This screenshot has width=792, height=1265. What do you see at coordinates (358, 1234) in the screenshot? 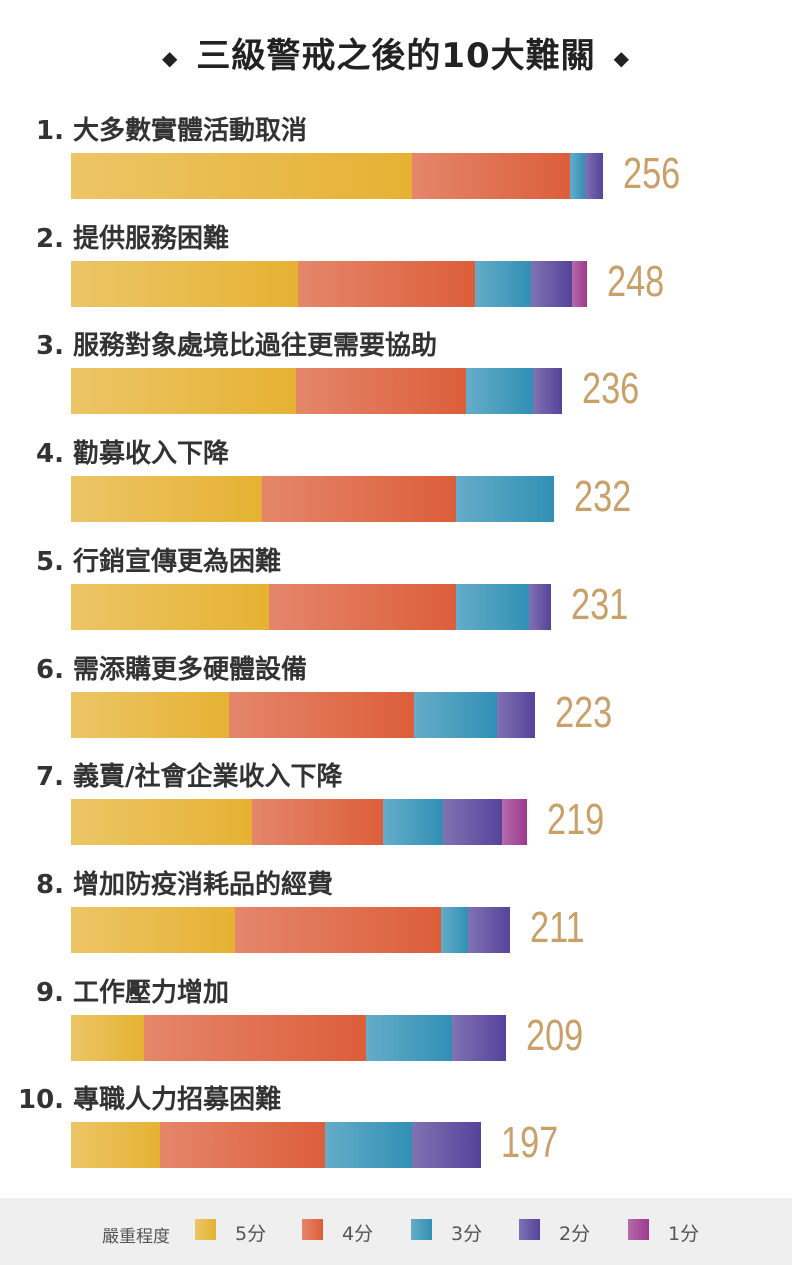
I see `legend-label: 4分` at bounding box center [358, 1234].